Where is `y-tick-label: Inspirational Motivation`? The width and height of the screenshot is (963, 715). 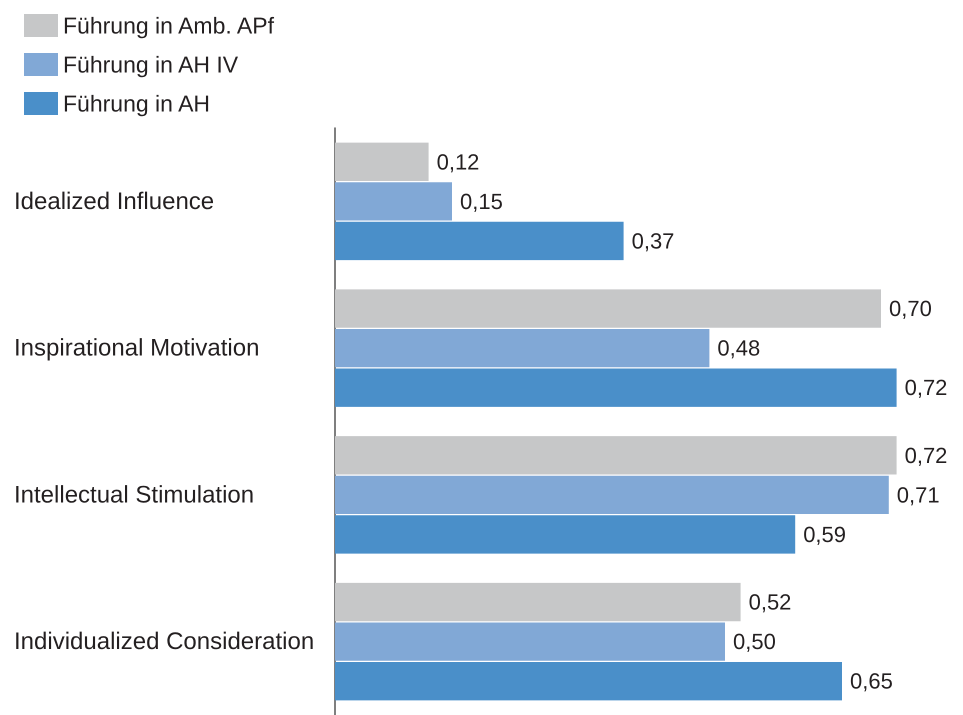
y-tick-label: Inspirational Motivation is located at coordinates (137, 348).